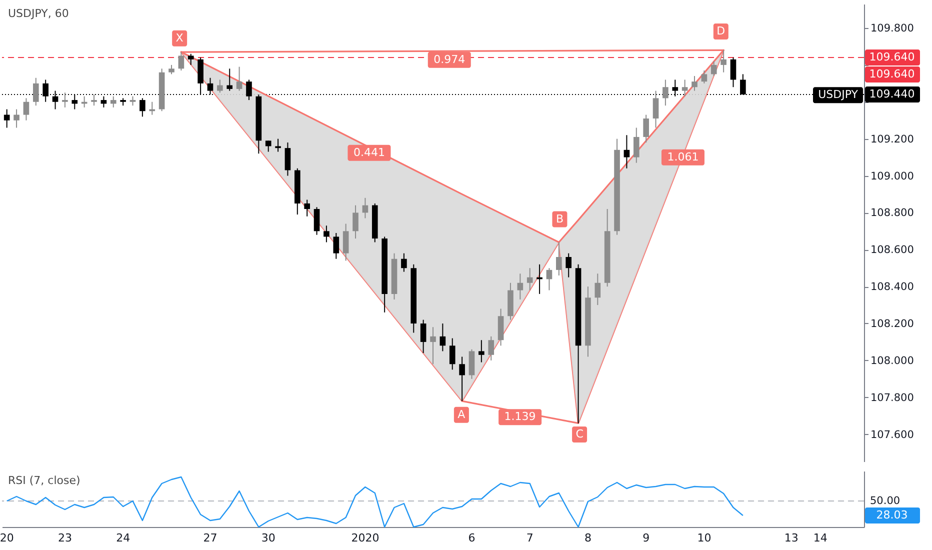 Image resolution: width=932 pixels, height=550 pixels. I want to click on chart-title: USDJPY, 60, so click(38, 13).